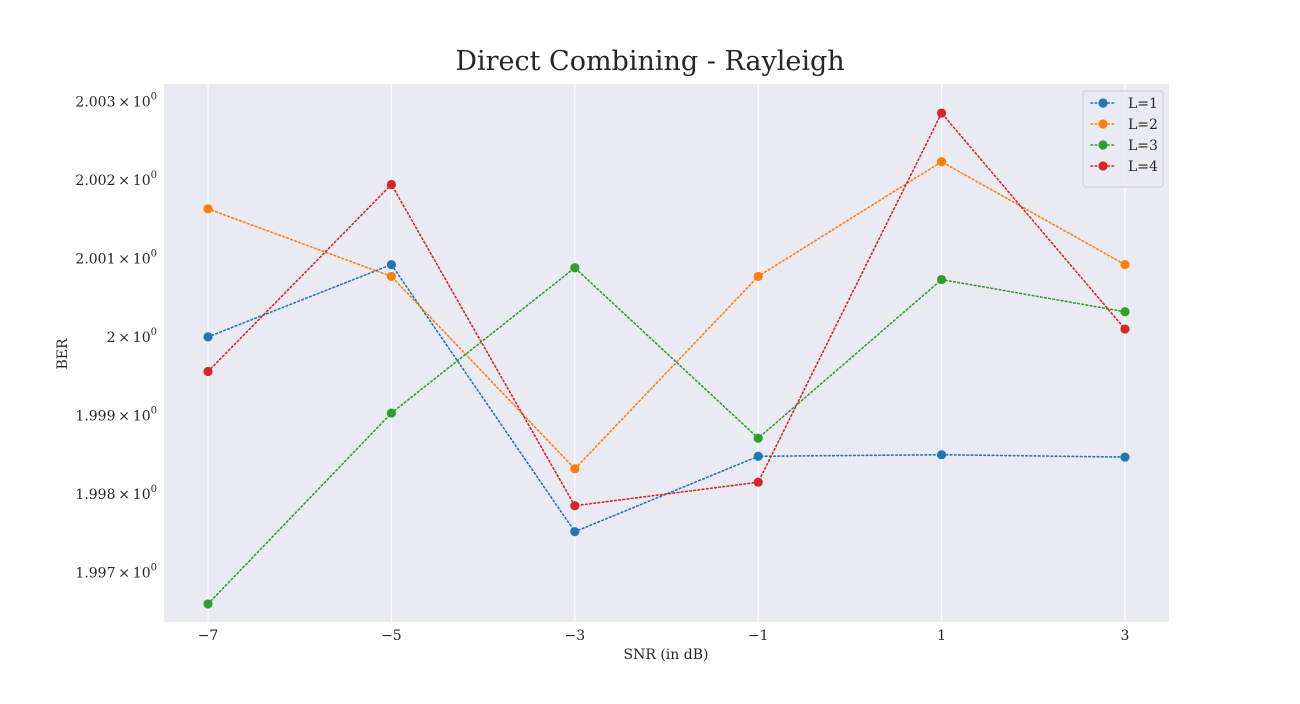 The height and width of the screenshot is (704, 1300). Describe the element at coordinates (391, 413) in the screenshot. I see `data-point-L=3-1` at that location.